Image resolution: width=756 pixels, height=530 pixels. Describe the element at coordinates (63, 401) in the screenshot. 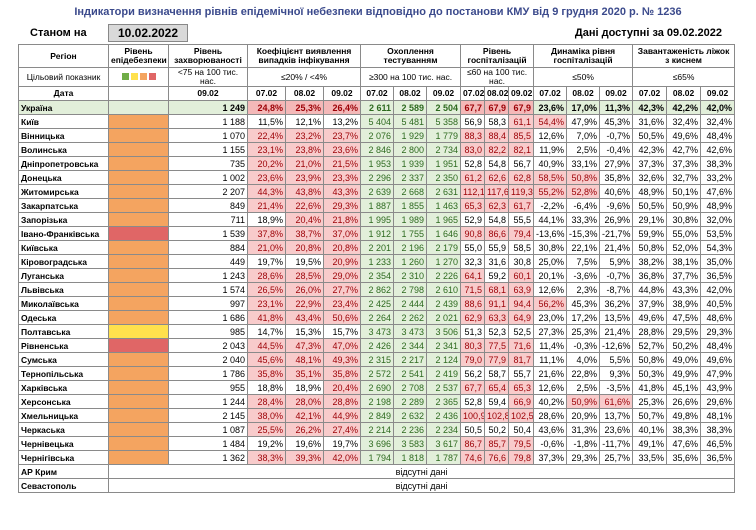

I see `region-name: Херсонська` at that location.